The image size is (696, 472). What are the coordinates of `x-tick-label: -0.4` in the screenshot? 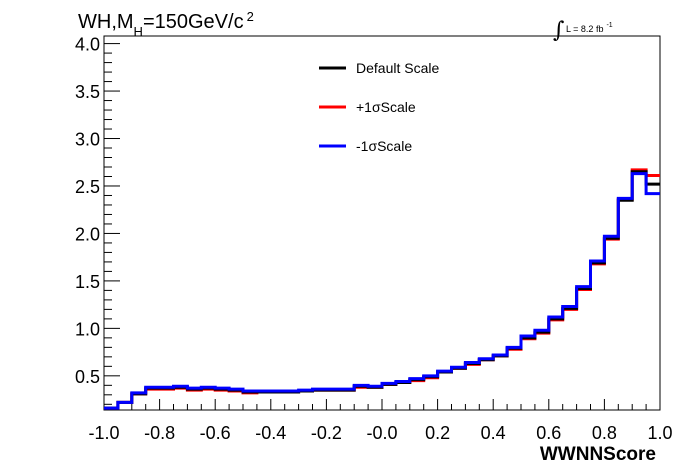 It's located at (270, 433).